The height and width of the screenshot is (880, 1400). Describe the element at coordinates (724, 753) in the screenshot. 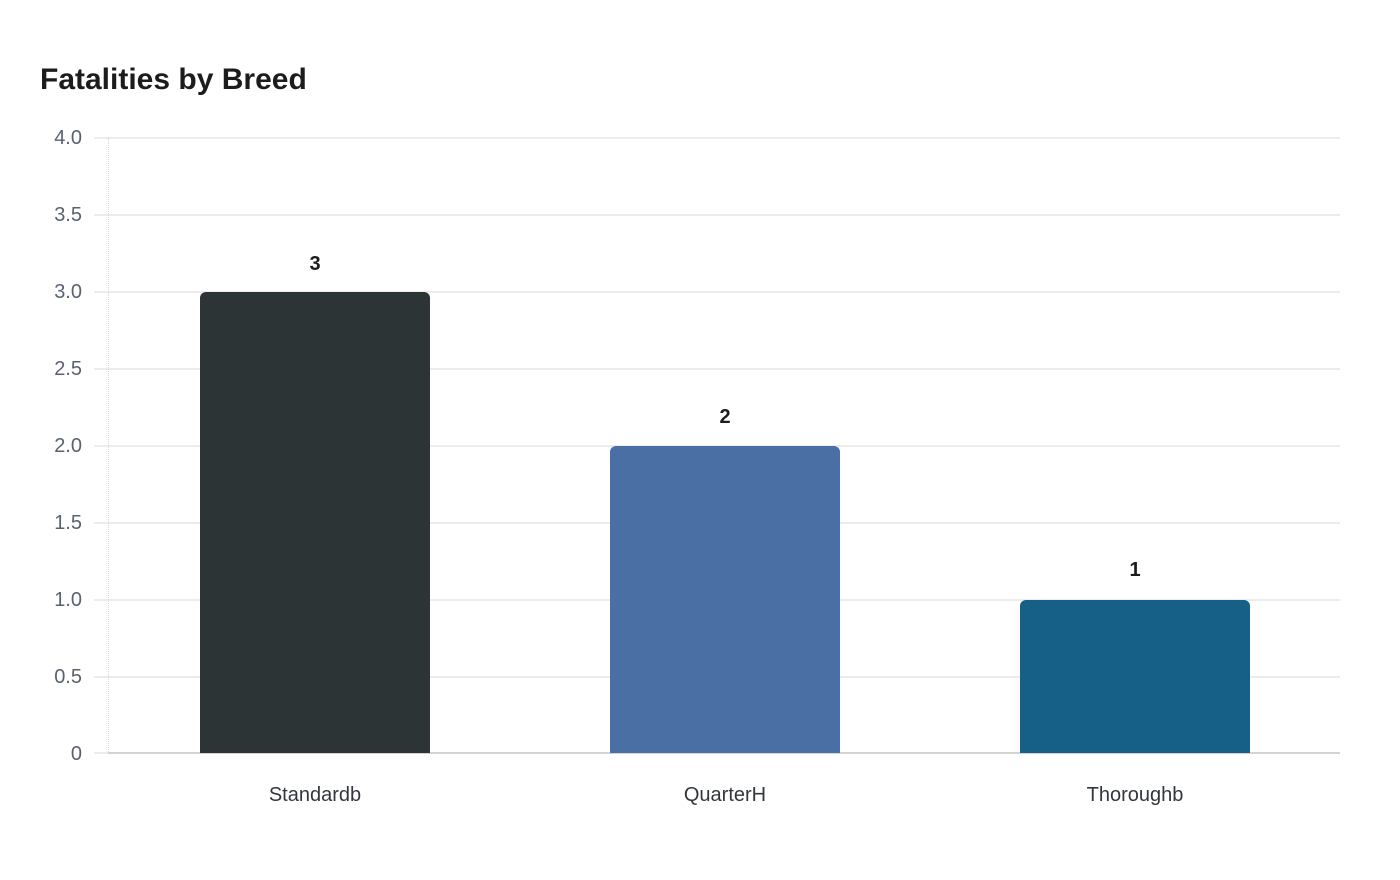

I see `x-axis-line` at that location.